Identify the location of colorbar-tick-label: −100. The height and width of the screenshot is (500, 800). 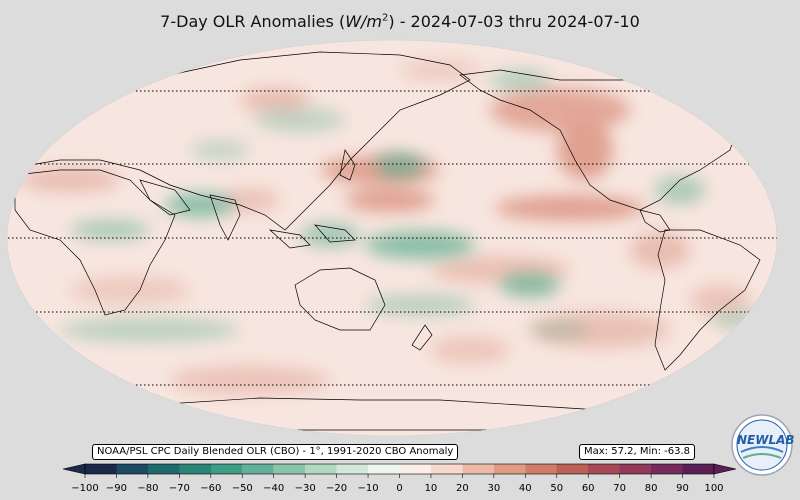
(85, 488).